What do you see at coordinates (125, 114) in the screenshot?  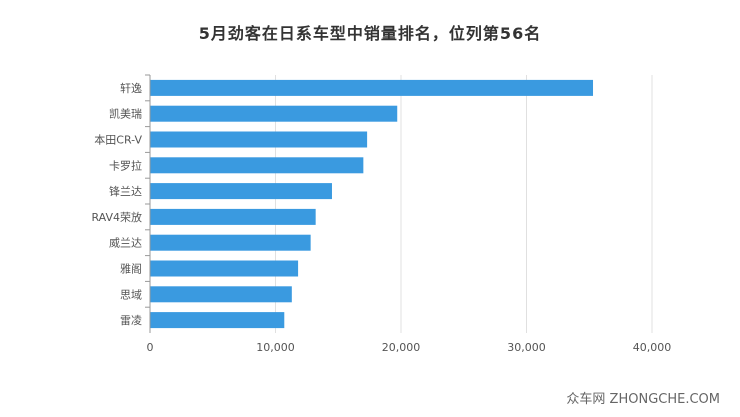 I see `category-label: 凯美瑞` at bounding box center [125, 114].